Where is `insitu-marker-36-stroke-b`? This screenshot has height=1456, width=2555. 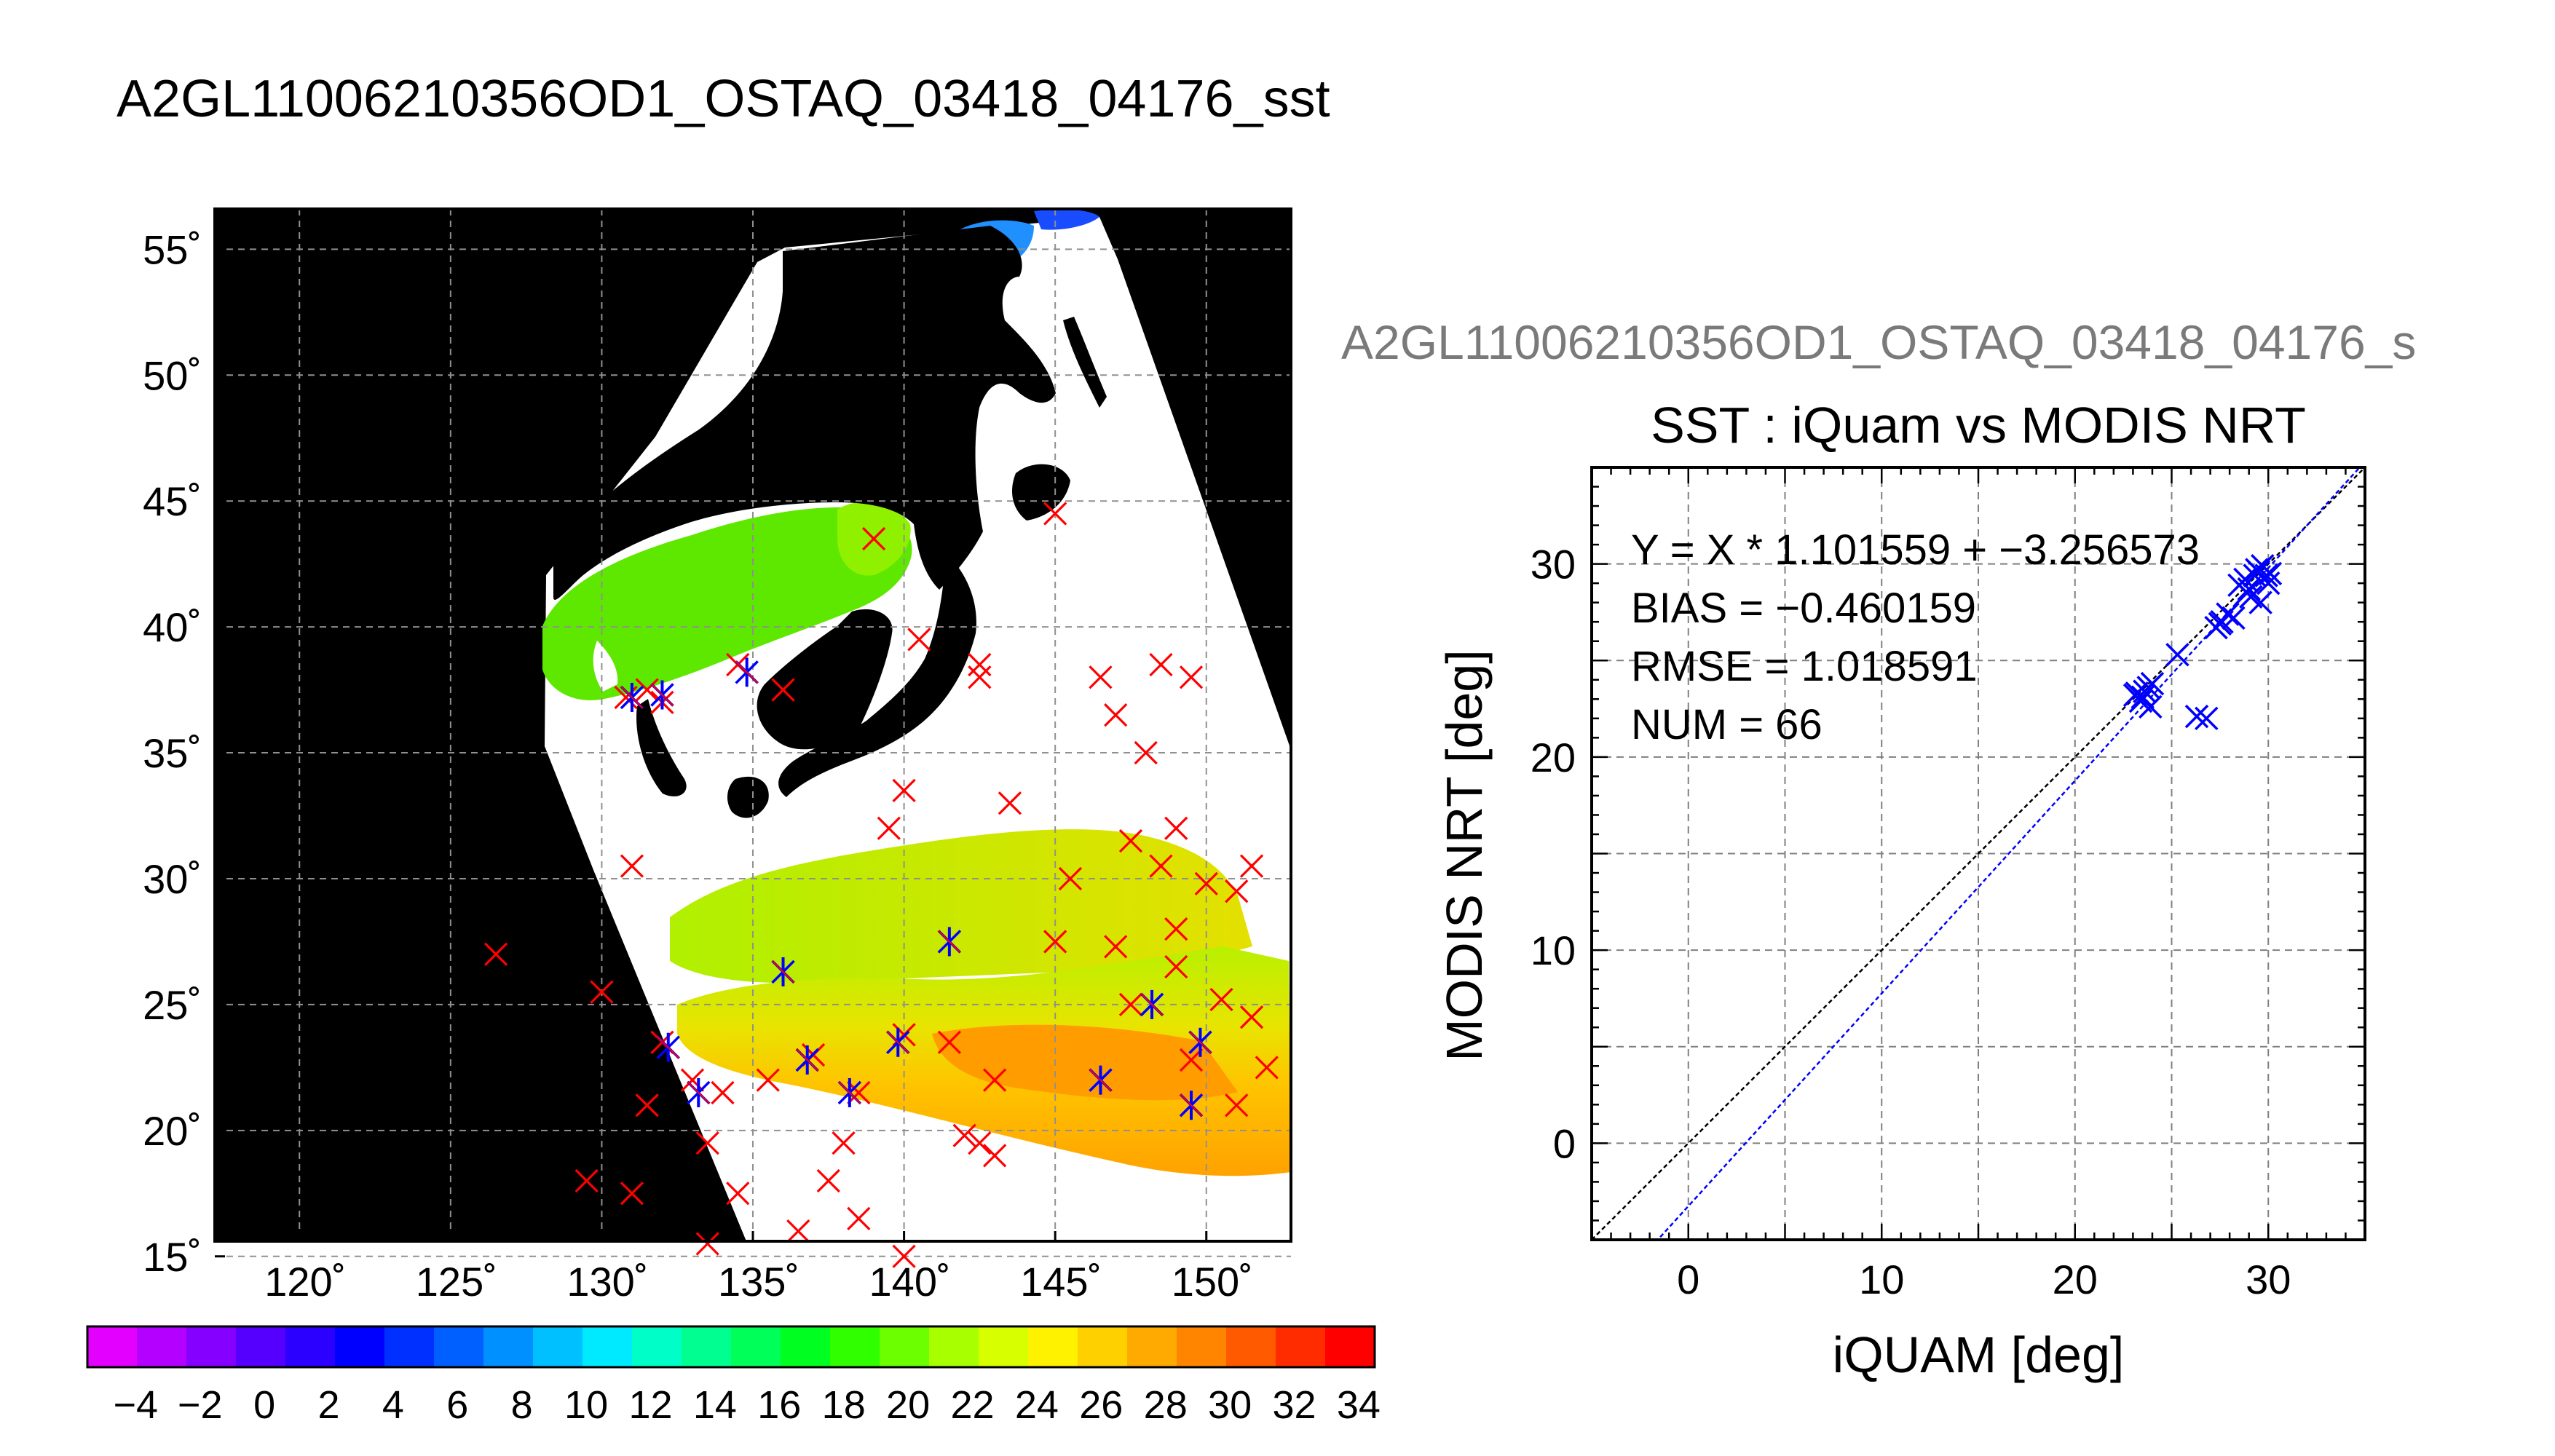 insitu-marker-36-stroke-b is located at coordinates (904, 791).